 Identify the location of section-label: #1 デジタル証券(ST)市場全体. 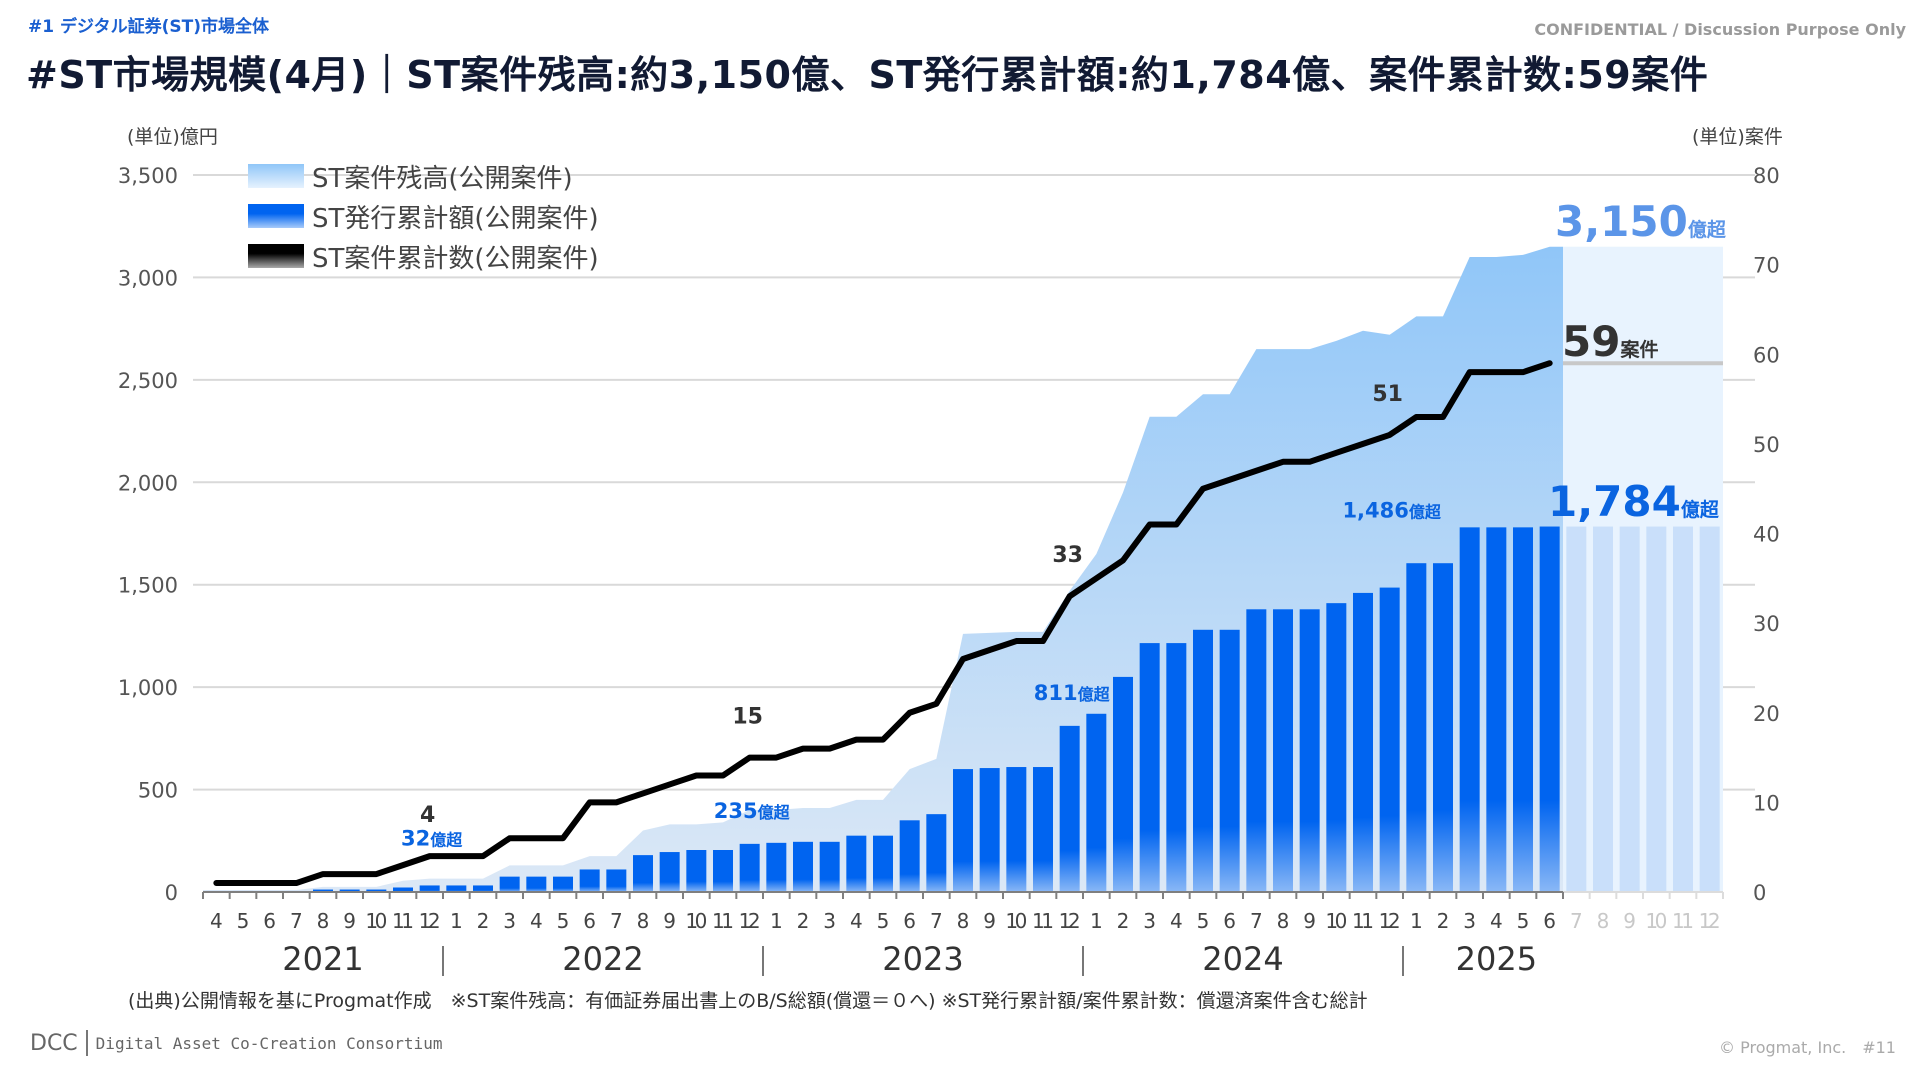
(149, 27).